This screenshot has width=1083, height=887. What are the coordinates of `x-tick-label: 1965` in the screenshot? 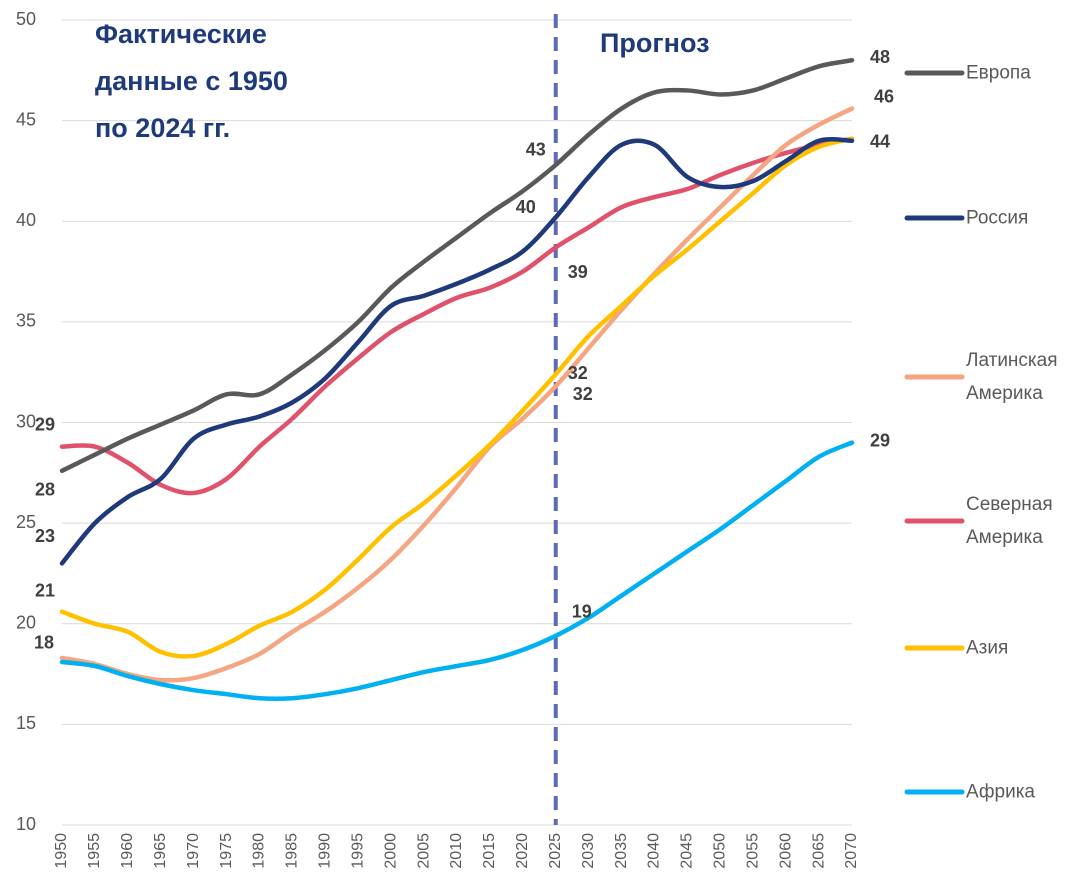 It's located at (160, 851).